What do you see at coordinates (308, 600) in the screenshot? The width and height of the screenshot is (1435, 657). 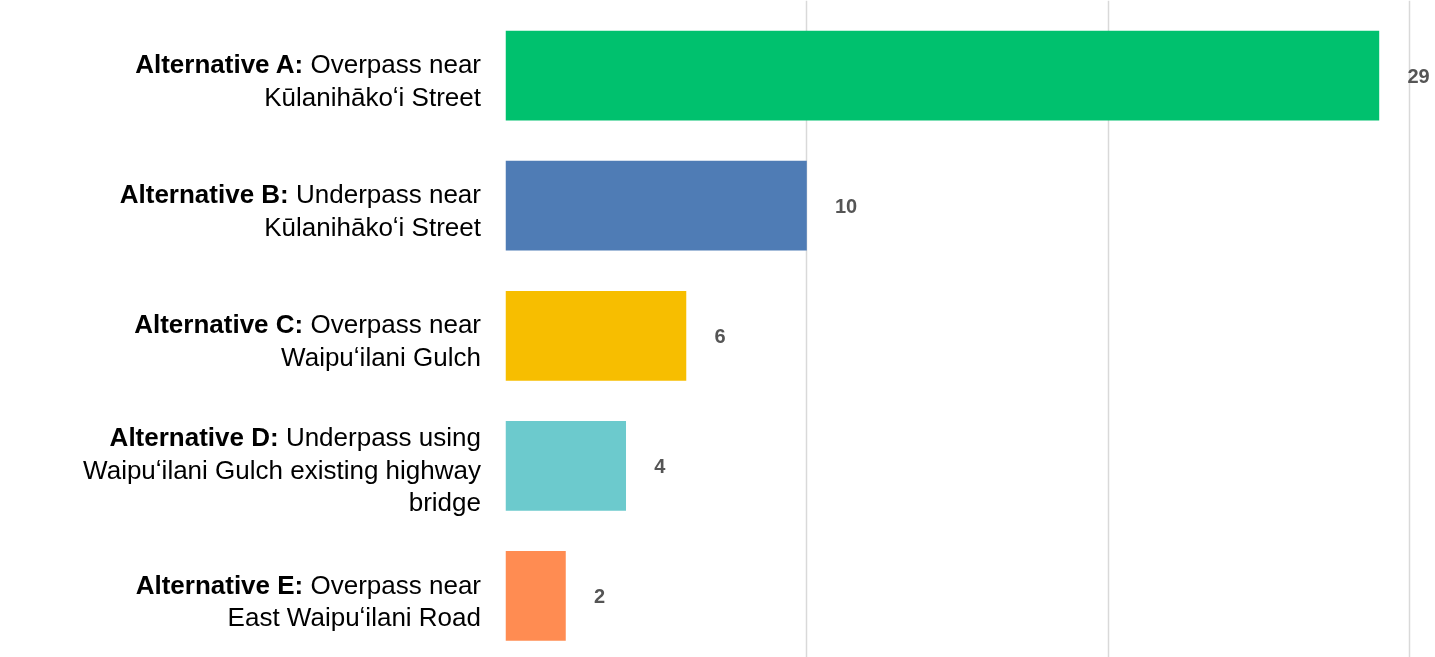 I see `y-tick-label: Alternative E: Overpass near East Waipuʻilani Road` at bounding box center [308, 600].